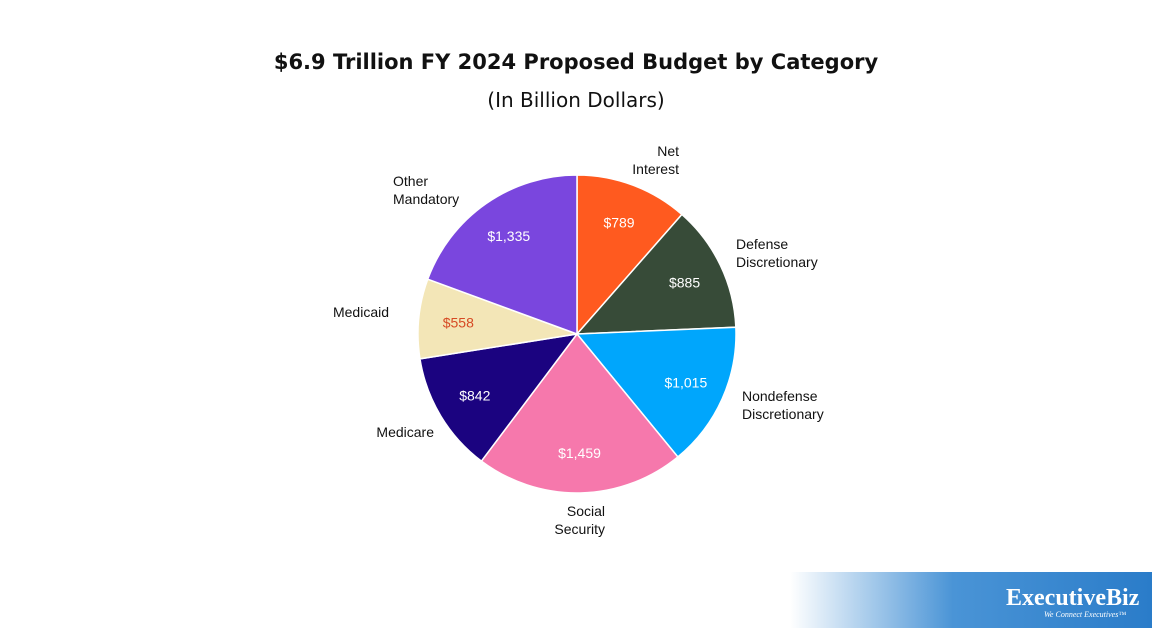 This screenshot has height=628, width=1152. What do you see at coordinates (502, 255) in the screenshot?
I see `pie-slice-other-mandatory` at bounding box center [502, 255].